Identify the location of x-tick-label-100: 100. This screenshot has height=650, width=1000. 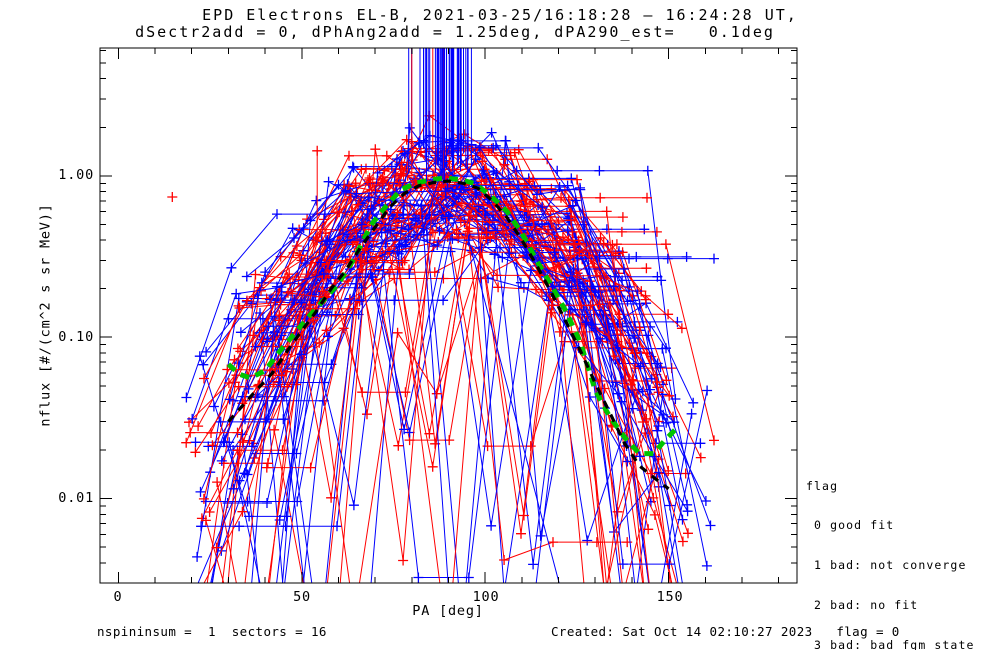
(486, 597).